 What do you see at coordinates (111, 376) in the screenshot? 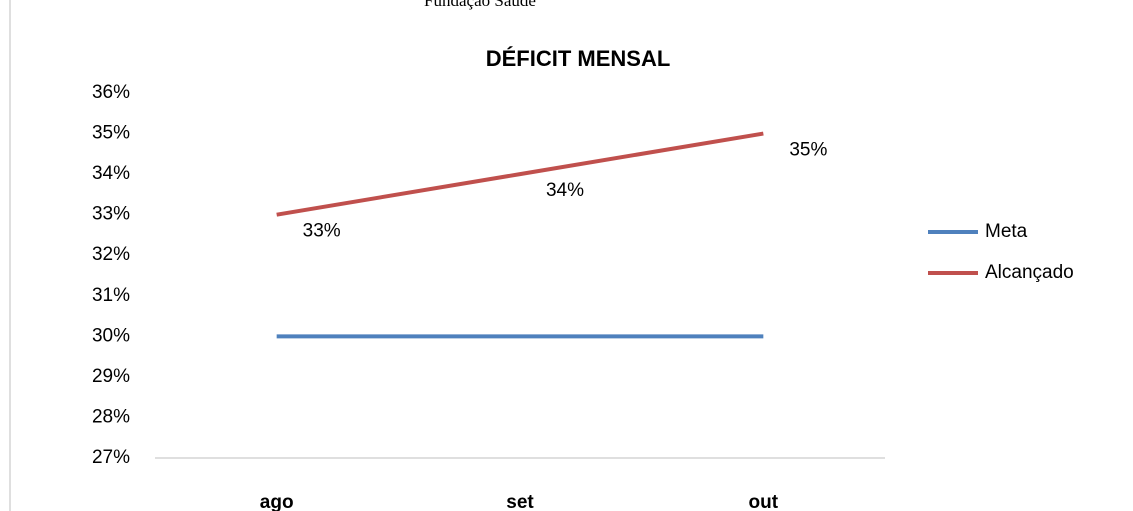
I see `y-tick-label: 29%` at bounding box center [111, 376].